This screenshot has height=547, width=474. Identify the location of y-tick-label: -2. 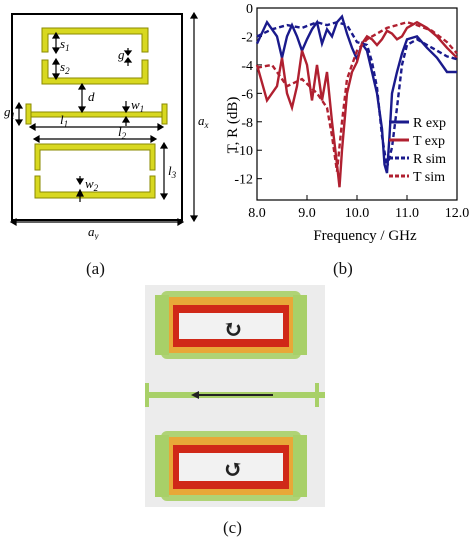
(247, 37).